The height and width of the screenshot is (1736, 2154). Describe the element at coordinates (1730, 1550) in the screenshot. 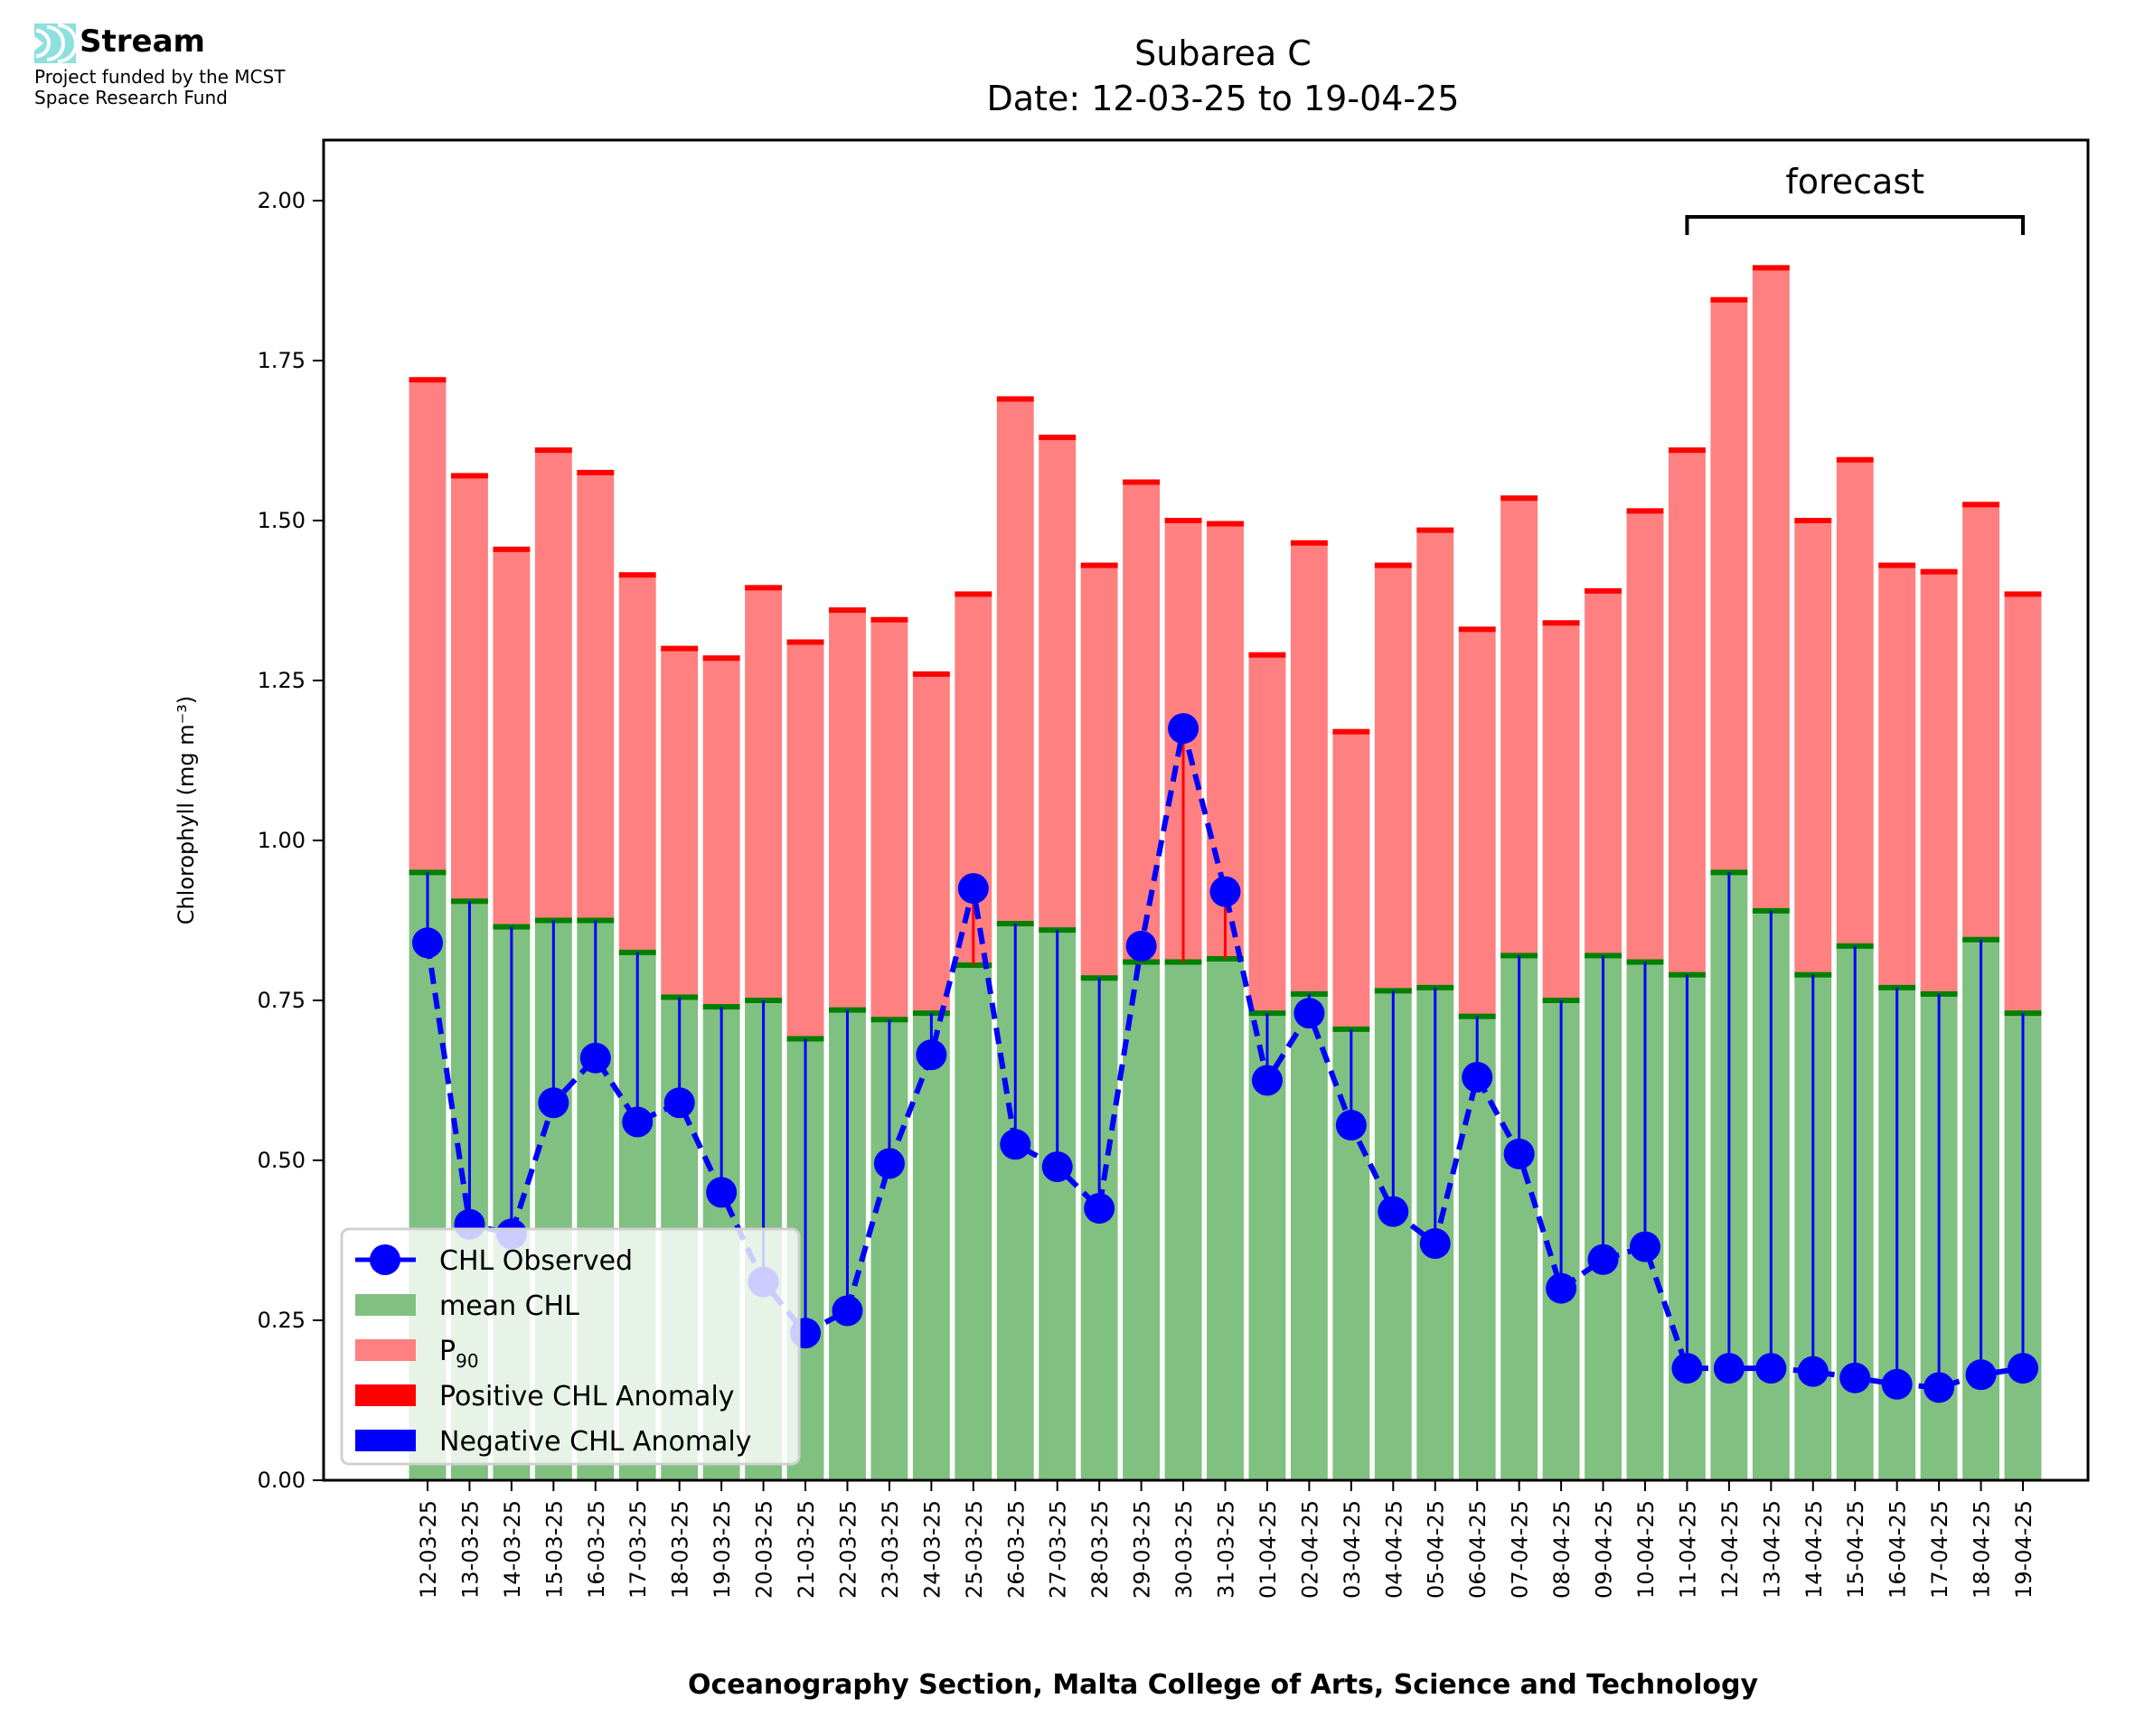

I see `x-tick-label: 12-04-25` at that location.